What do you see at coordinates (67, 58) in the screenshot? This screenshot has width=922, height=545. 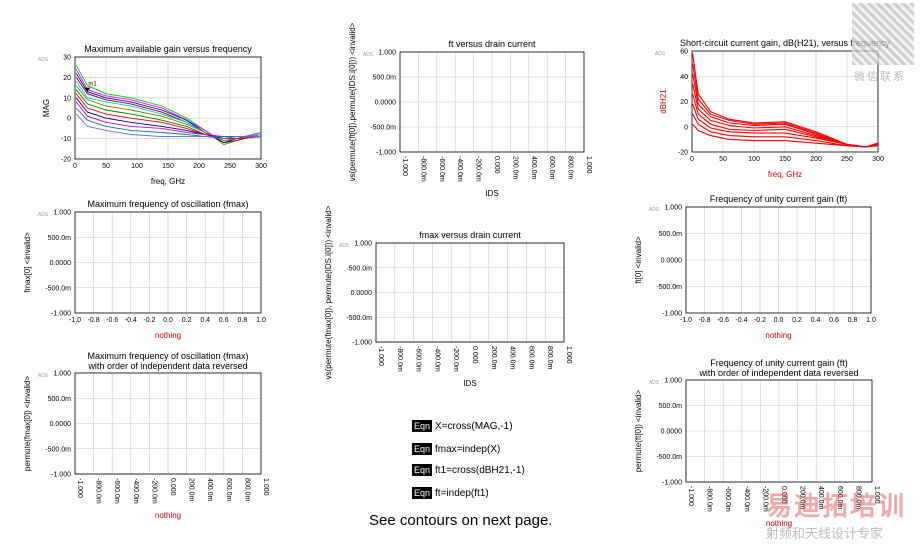 I see `y-tick-label: 30` at bounding box center [67, 58].